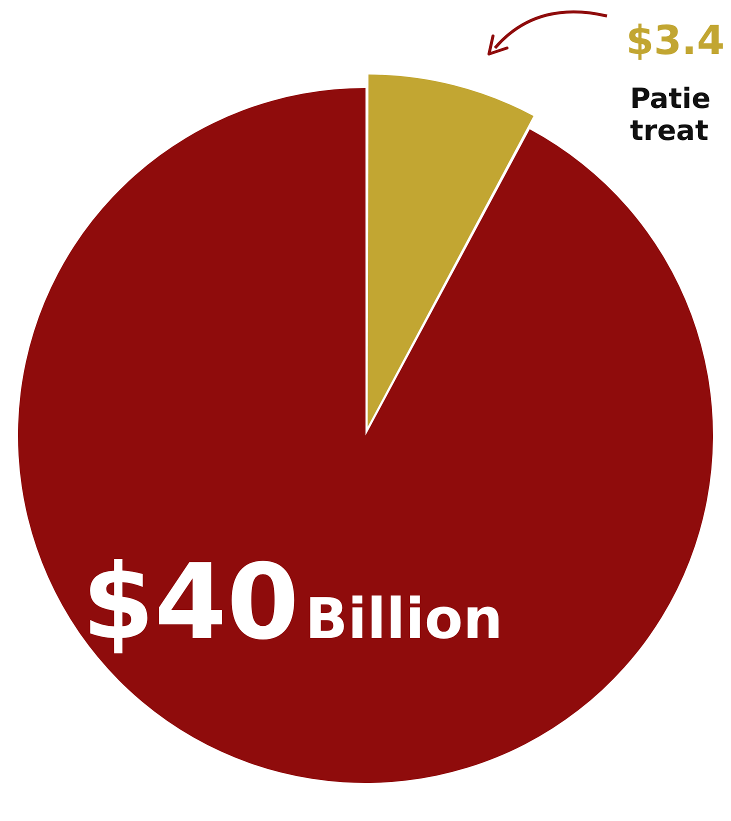 The width and height of the screenshot is (731, 821). What do you see at coordinates (670, 98) in the screenshot?
I see `text: Patie` at bounding box center [670, 98].